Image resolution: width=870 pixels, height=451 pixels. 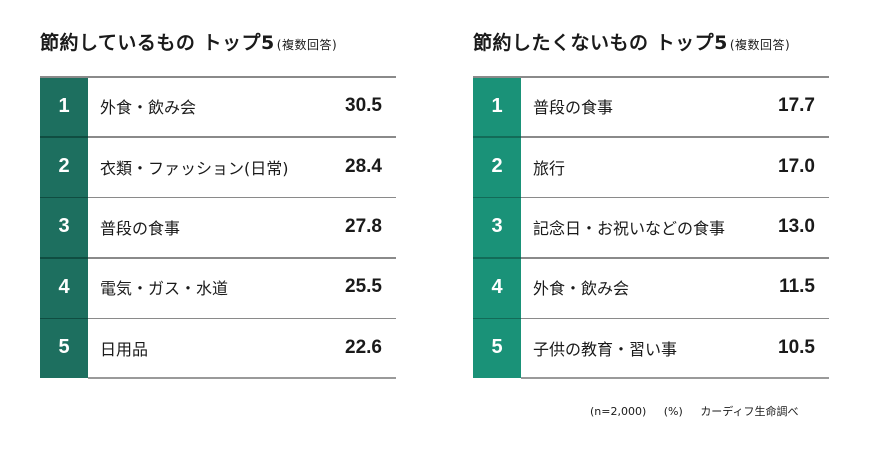 What do you see at coordinates (651, 287) in the screenshot?
I see `table-row: 4 外食・飲み会 11.5` at bounding box center [651, 287].